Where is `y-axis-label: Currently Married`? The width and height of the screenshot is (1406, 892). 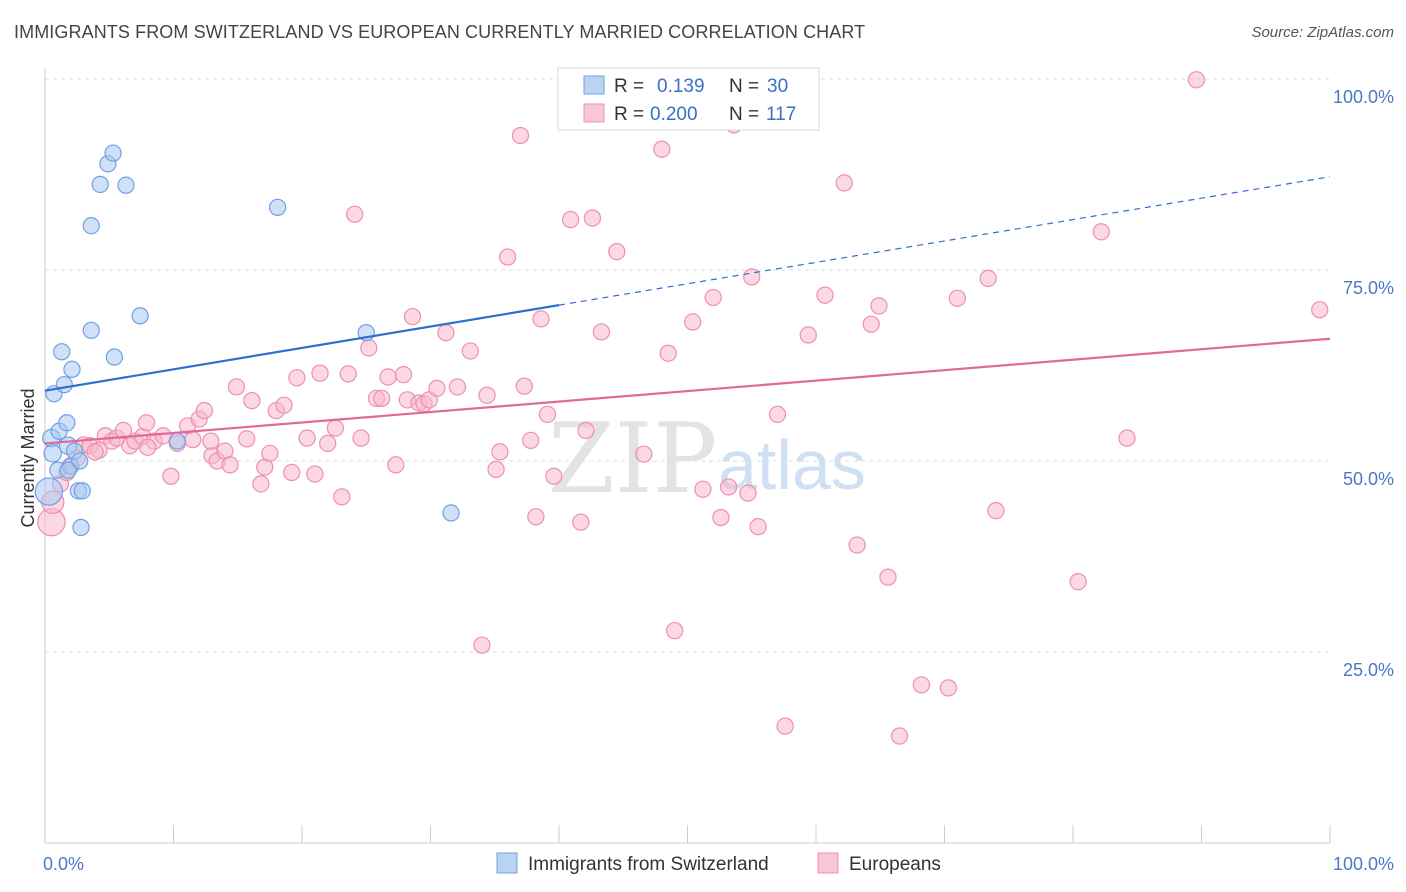 y-axis-label: Currently Married is located at coordinates (28, 457).